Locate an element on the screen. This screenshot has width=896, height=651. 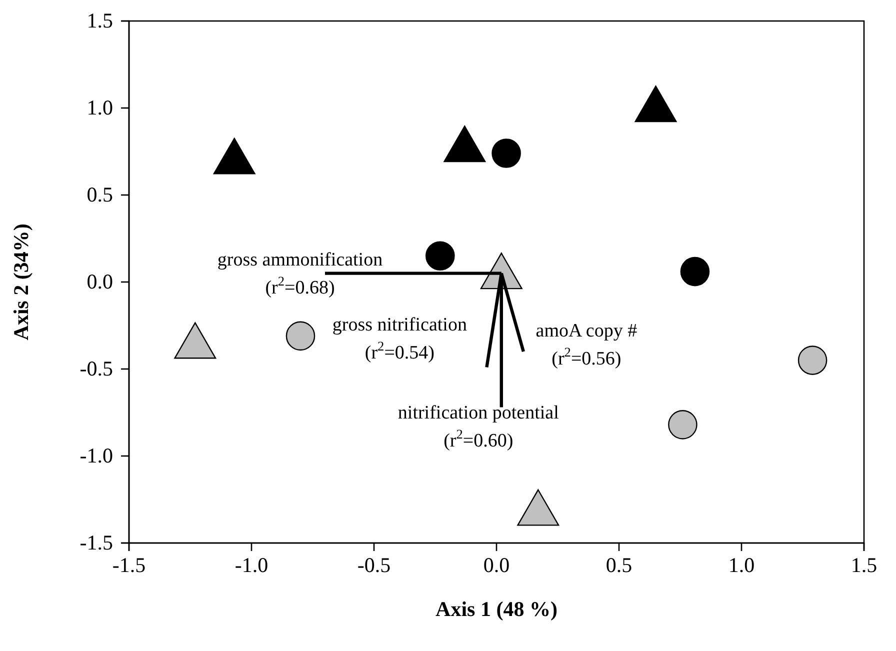
x-axis-title: Axis 1 (48 %) is located at coordinates (497, 609).